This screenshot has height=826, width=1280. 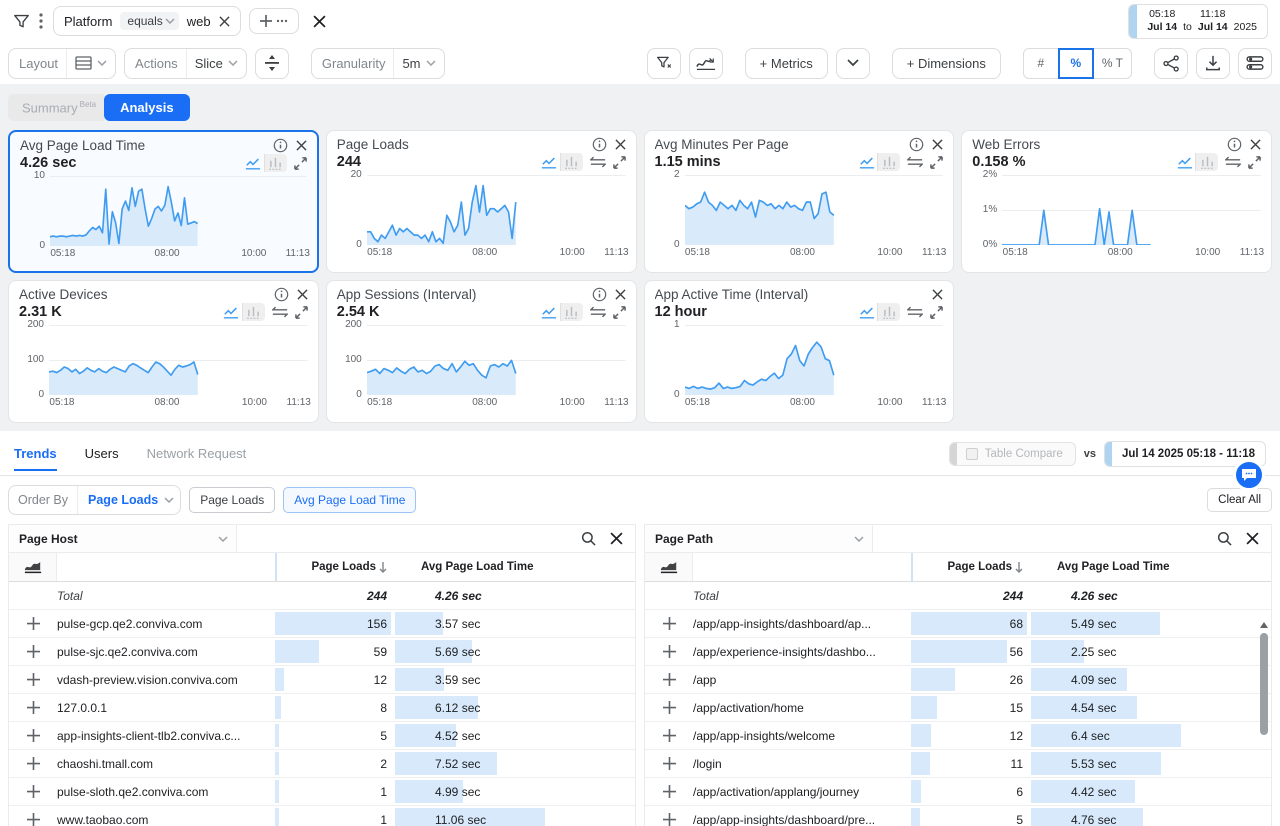 What do you see at coordinates (971, 454) in the screenshot?
I see `table-compare-checkbox` at bounding box center [971, 454].